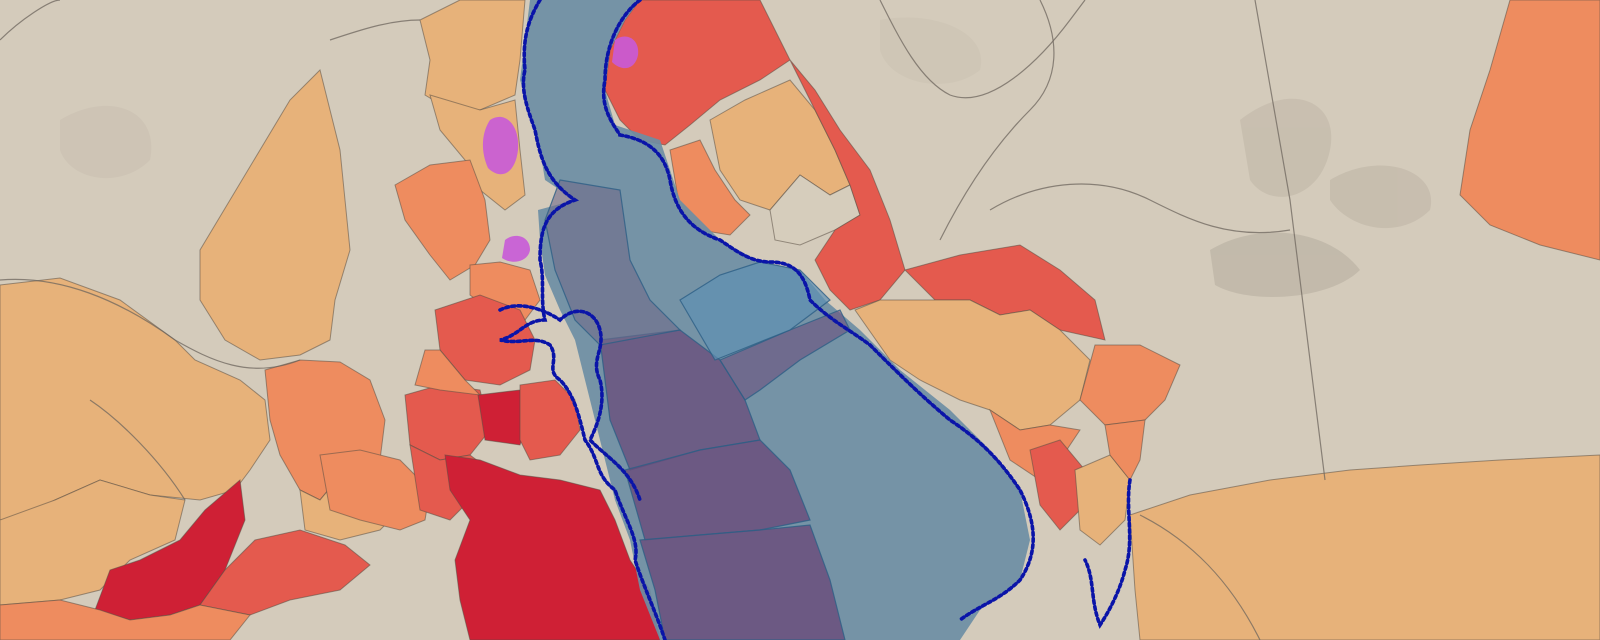 This screenshot has height=640, width=1600. What do you see at coordinates (275, 215) in the screenshot?
I see `tract-west-hill` at bounding box center [275, 215].